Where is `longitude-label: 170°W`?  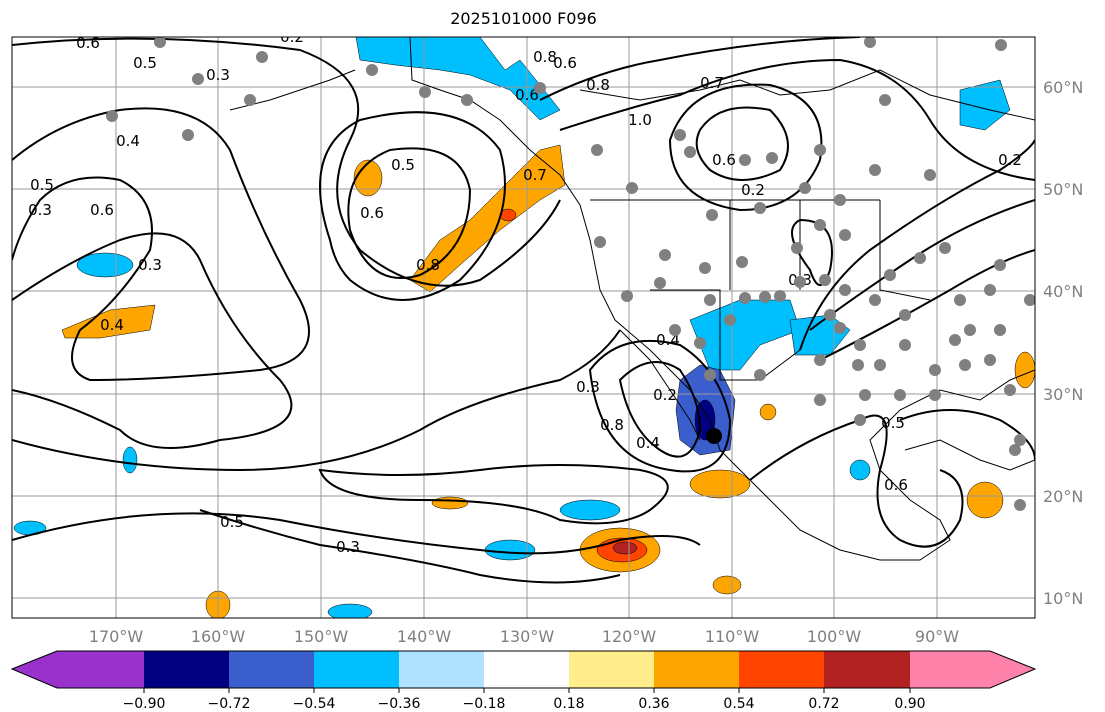
longitude-label: 170°W is located at coordinates (116, 636).